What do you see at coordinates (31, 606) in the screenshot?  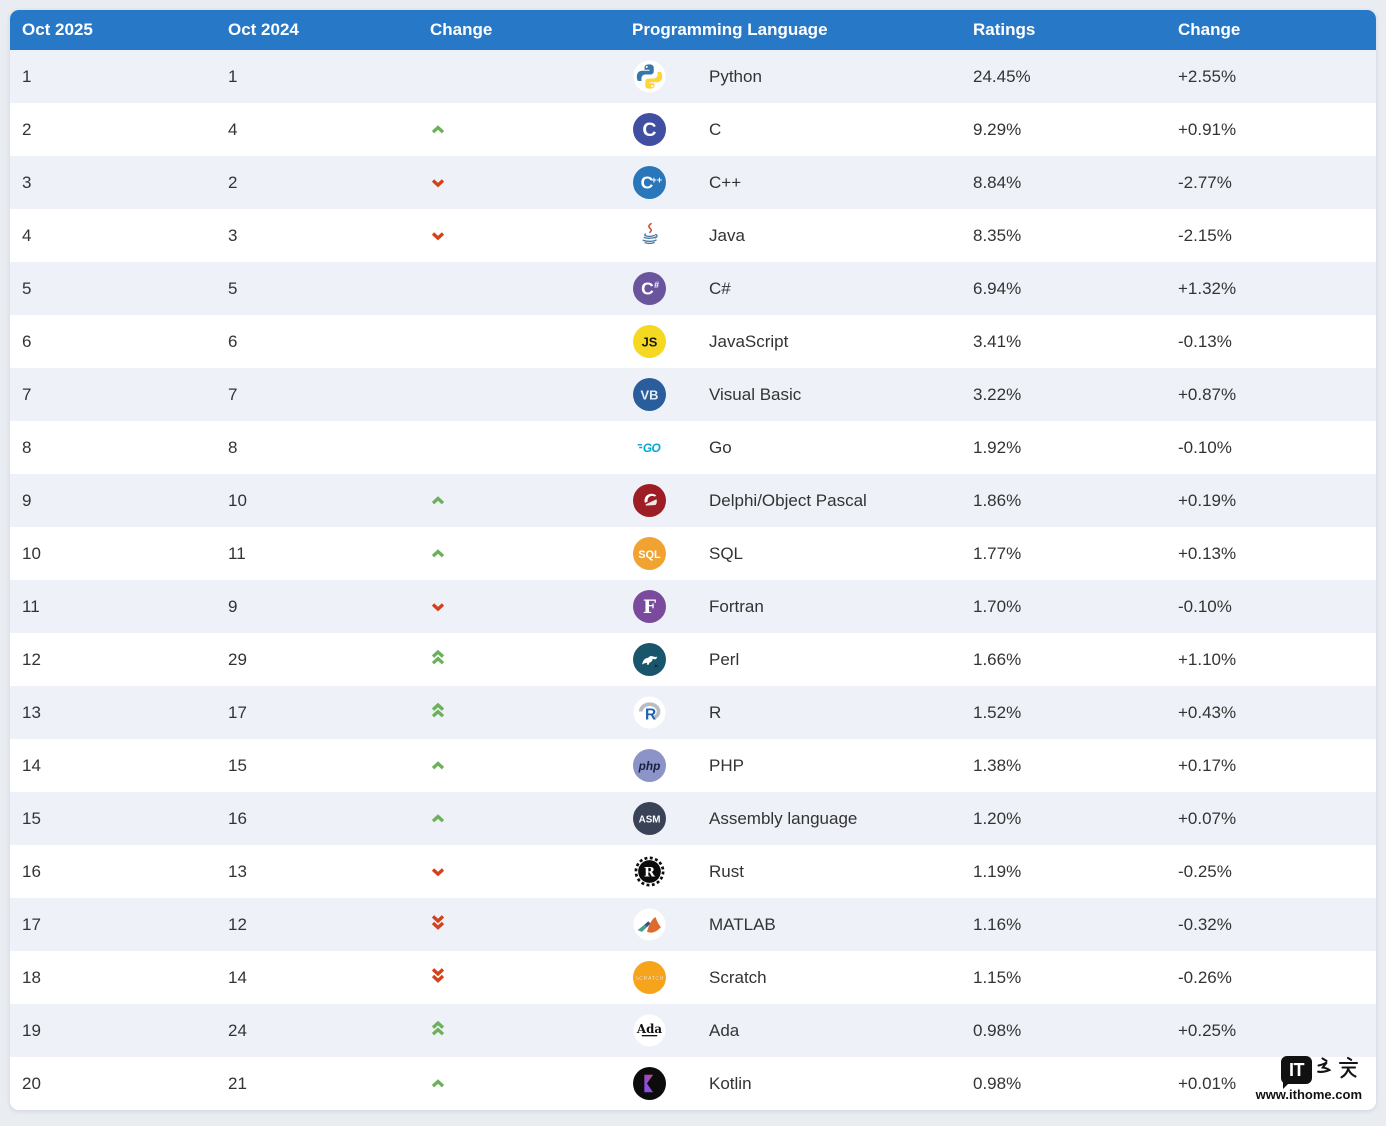 I see `rank-2025-cell: 11` at bounding box center [31, 606].